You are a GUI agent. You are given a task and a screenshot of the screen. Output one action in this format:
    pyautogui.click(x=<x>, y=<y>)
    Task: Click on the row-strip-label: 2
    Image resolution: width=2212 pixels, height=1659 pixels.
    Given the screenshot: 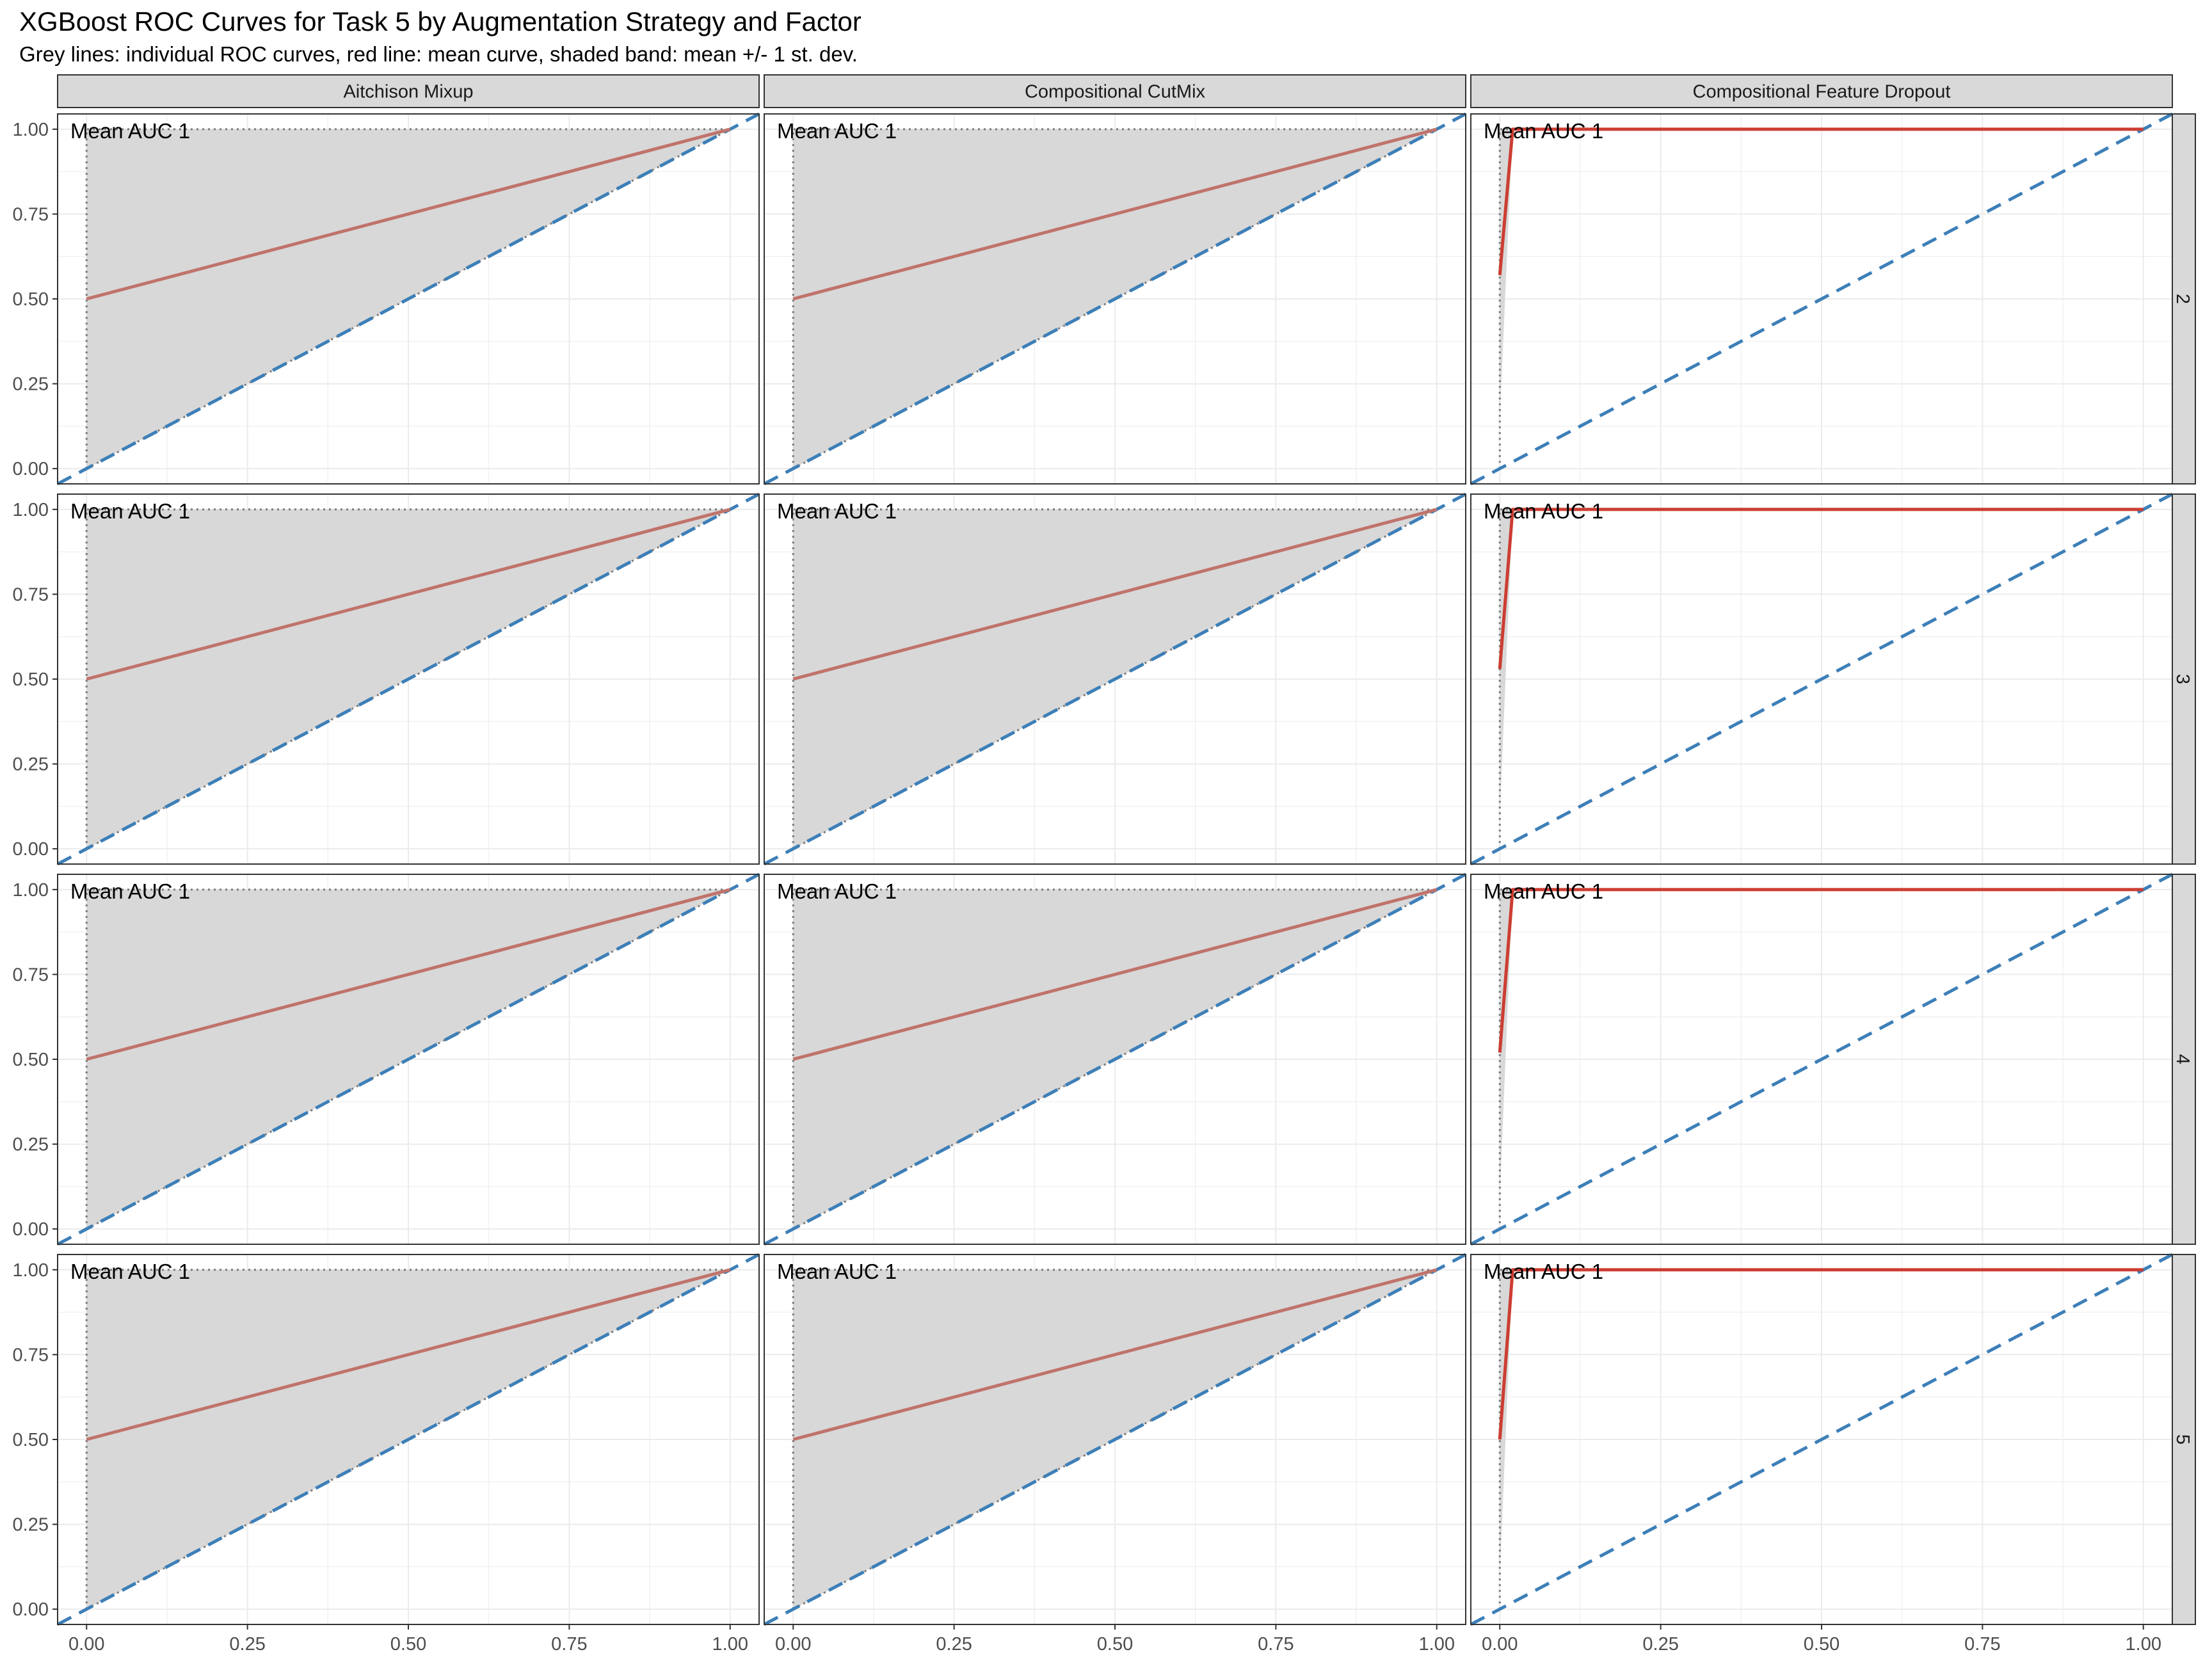 What is the action you would take?
    pyautogui.click(x=2182, y=299)
    